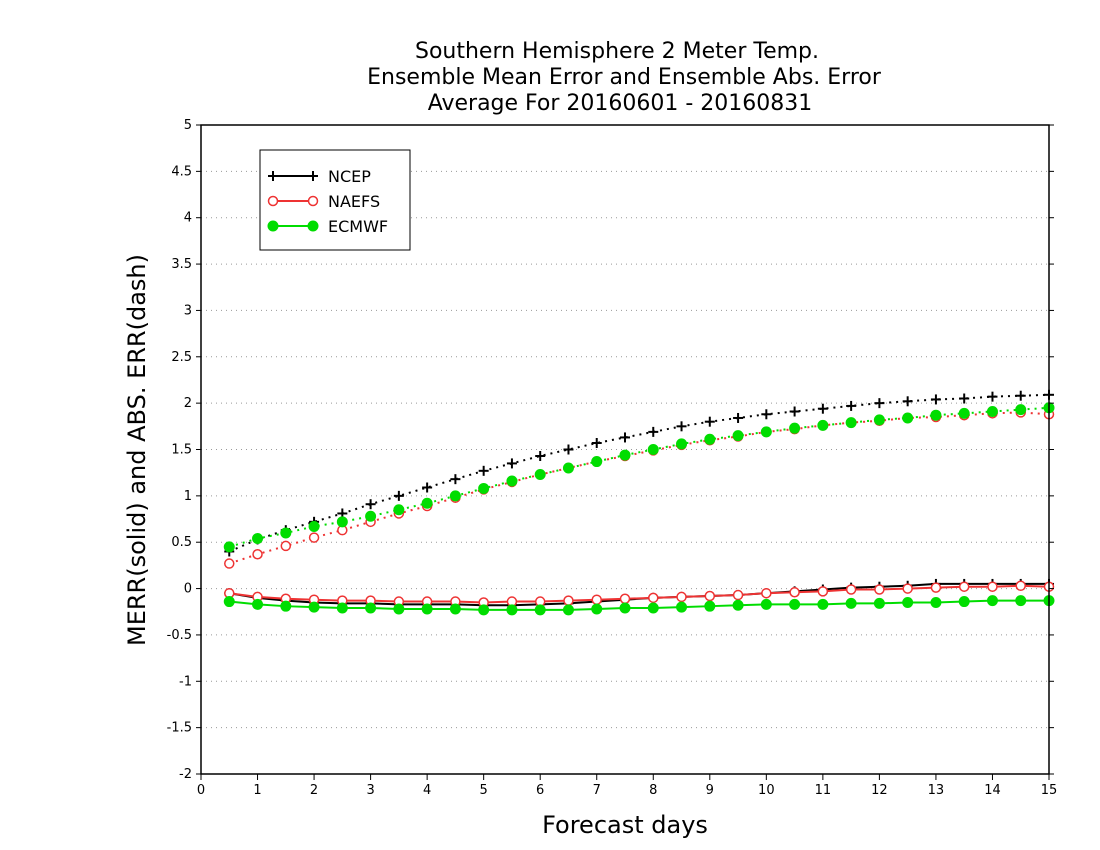 Image resolution: width=1100 pixels, height=850 pixels. Describe the element at coordinates (370, 790) in the screenshot. I see `x-tick-label: 3` at that location.